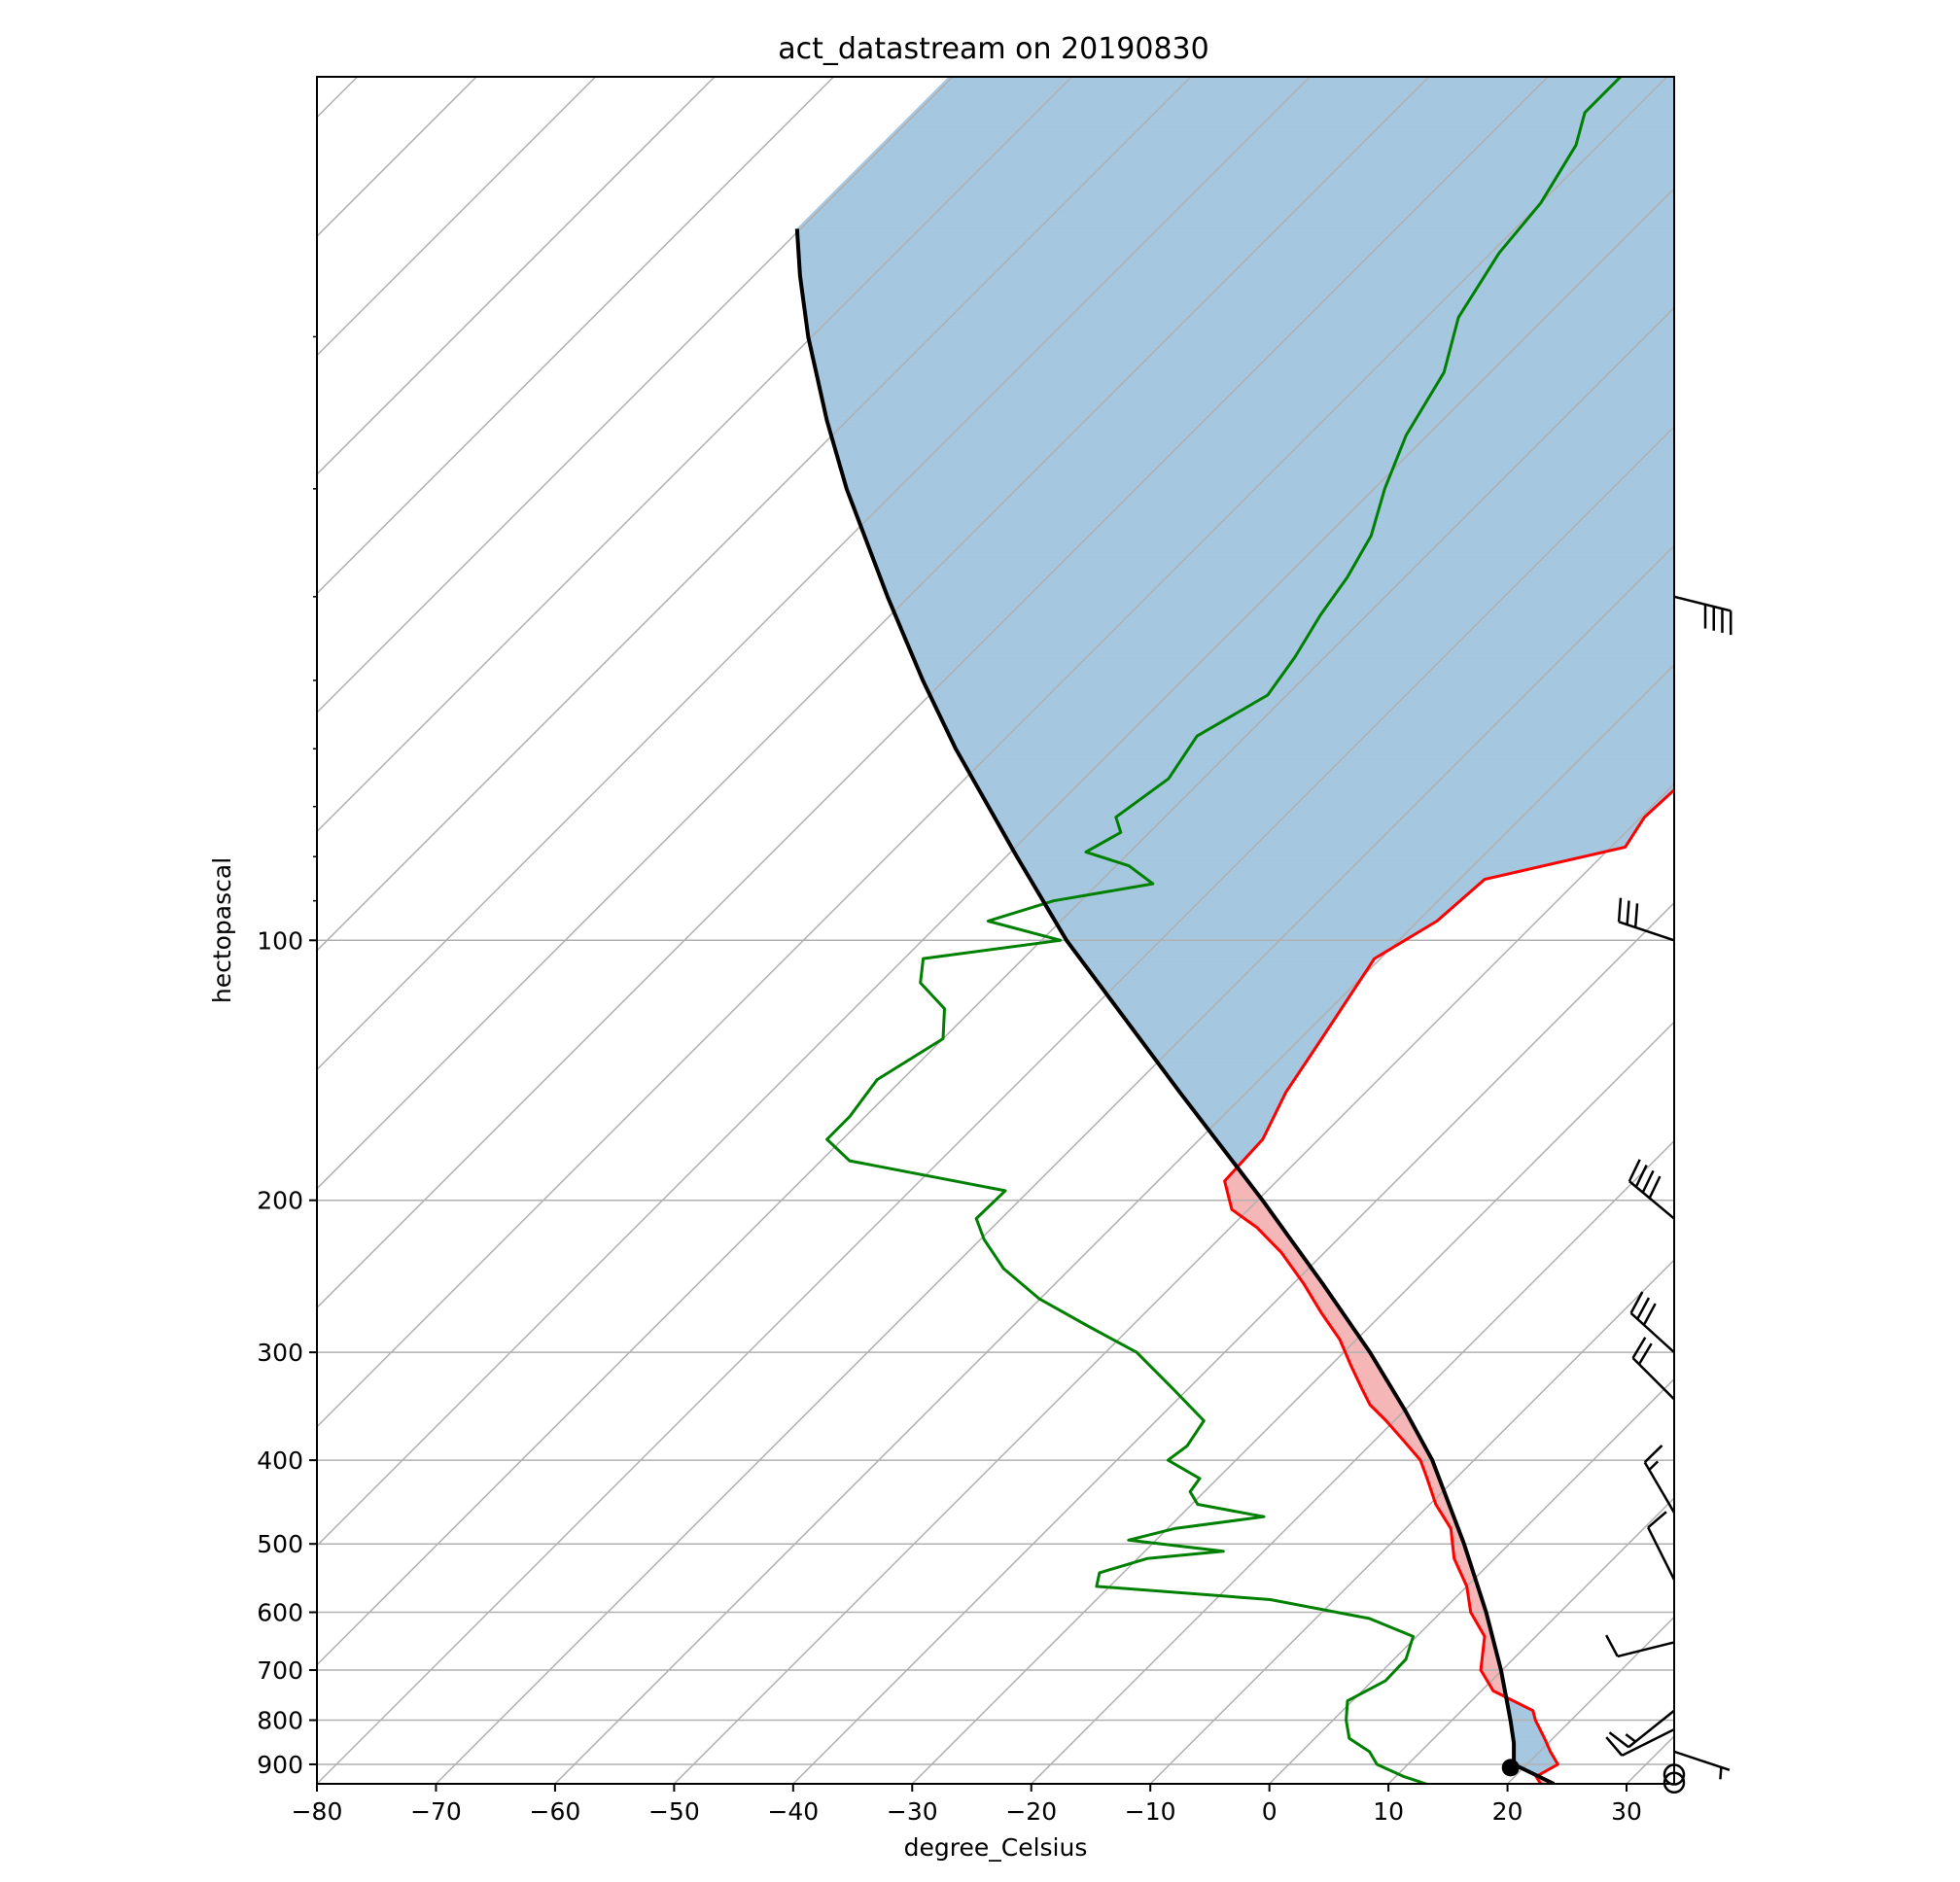 The width and height of the screenshot is (1960, 1882). I want to click on y-tick-label: 100, so click(280, 940).